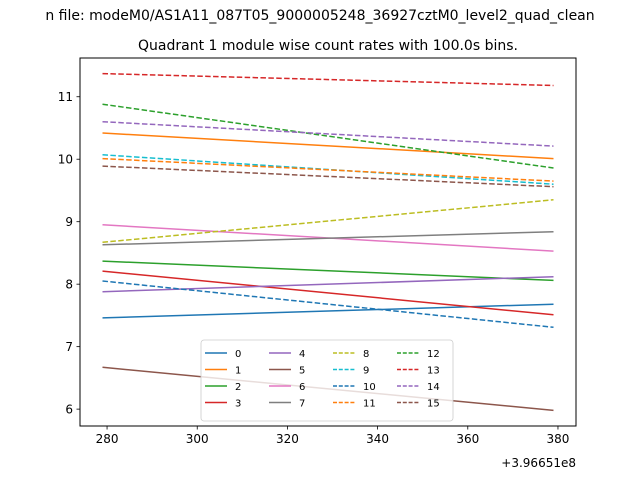  Describe the element at coordinates (69, 222) in the screenshot. I see `y-tick-label: 9` at that location.